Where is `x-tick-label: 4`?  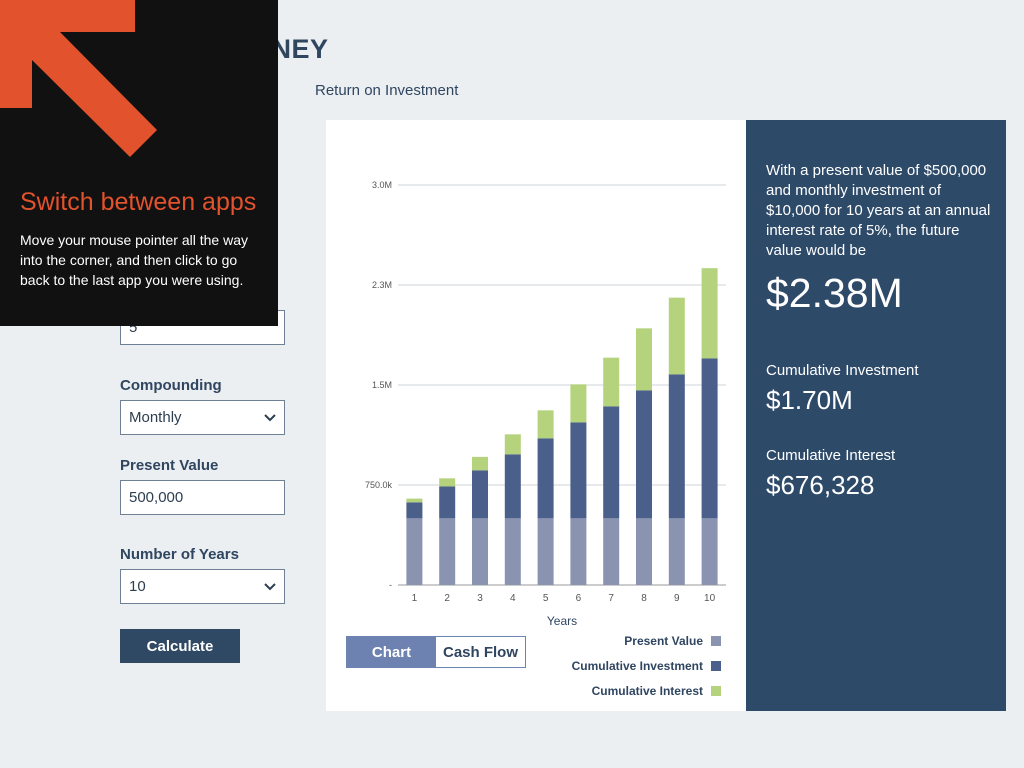 x-tick-label: 4 is located at coordinates (513, 598).